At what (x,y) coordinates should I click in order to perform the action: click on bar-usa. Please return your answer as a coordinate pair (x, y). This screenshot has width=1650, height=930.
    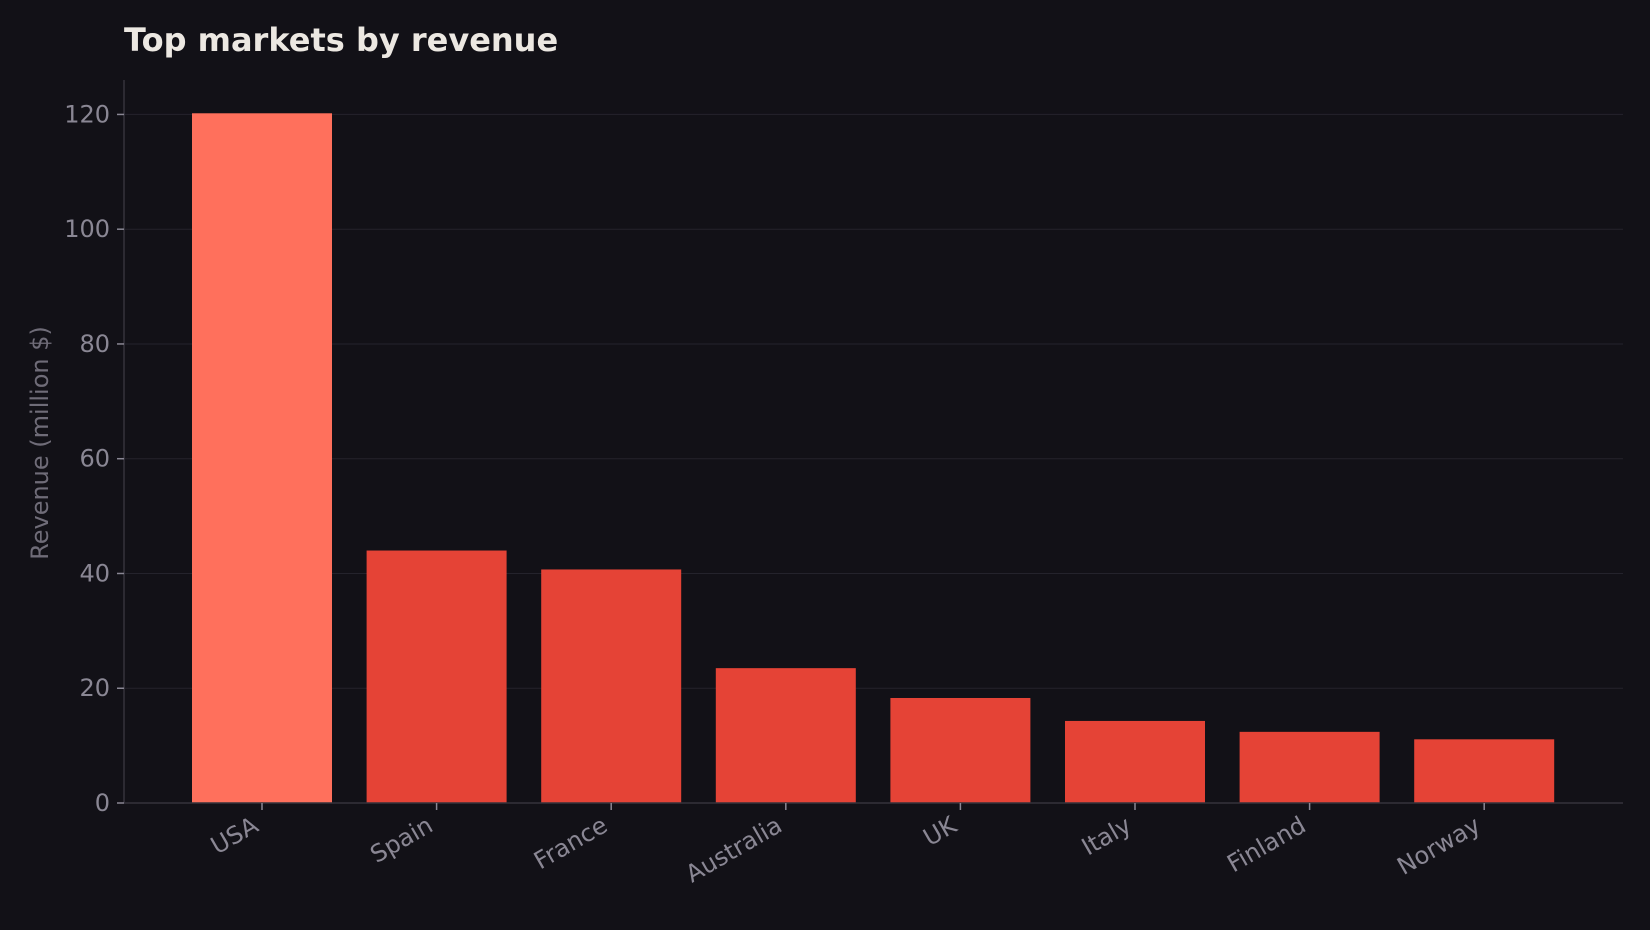
    Looking at the image, I should click on (262, 458).